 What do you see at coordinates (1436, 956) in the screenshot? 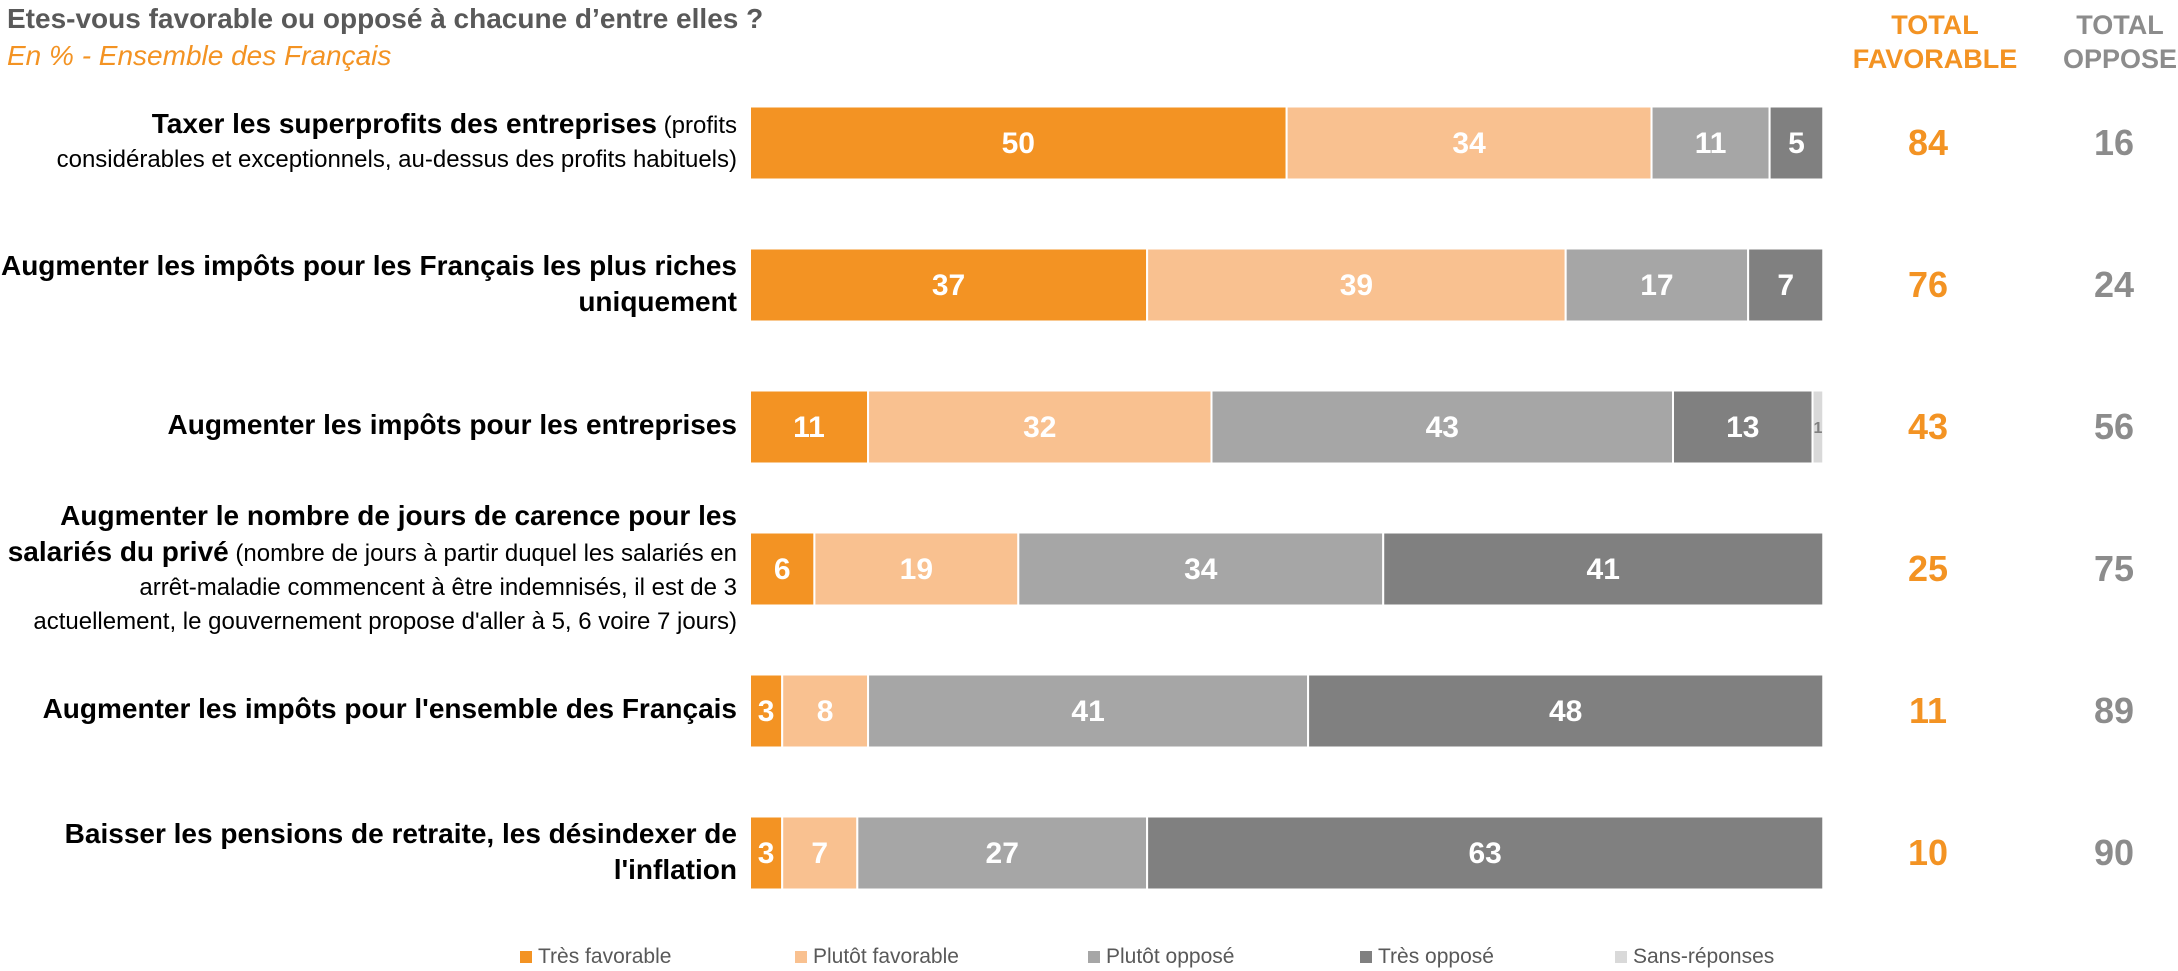
I see `legend-label: Très opposé` at bounding box center [1436, 956].